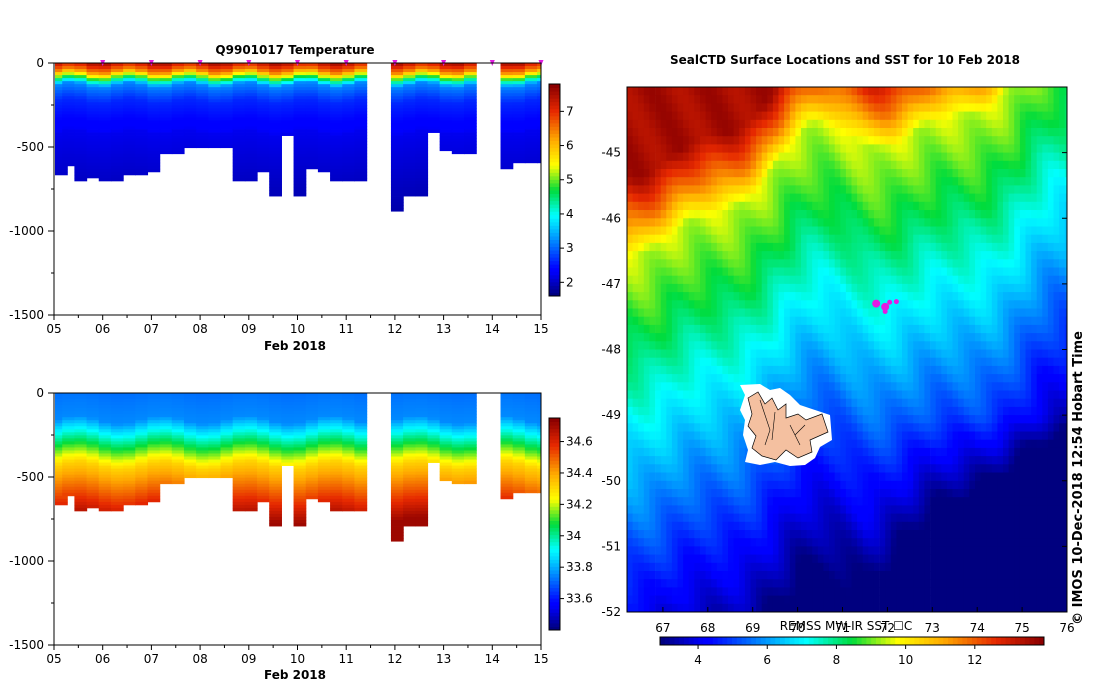 The width and height of the screenshot is (1099, 700). What do you see at coordinates (579, 473) in the screenshot?
I see `colorbar-tick-label: 34.4` at bounding box center [579, 473].